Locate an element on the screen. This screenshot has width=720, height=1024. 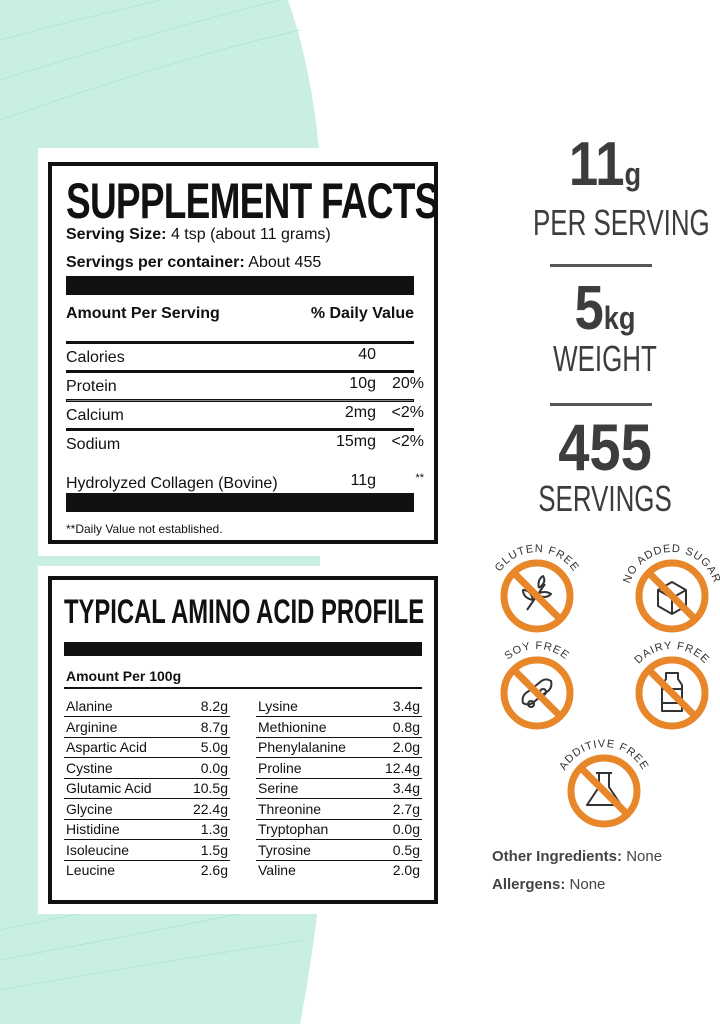
amino-value: 2.6g is located at coordinates (214, 870).